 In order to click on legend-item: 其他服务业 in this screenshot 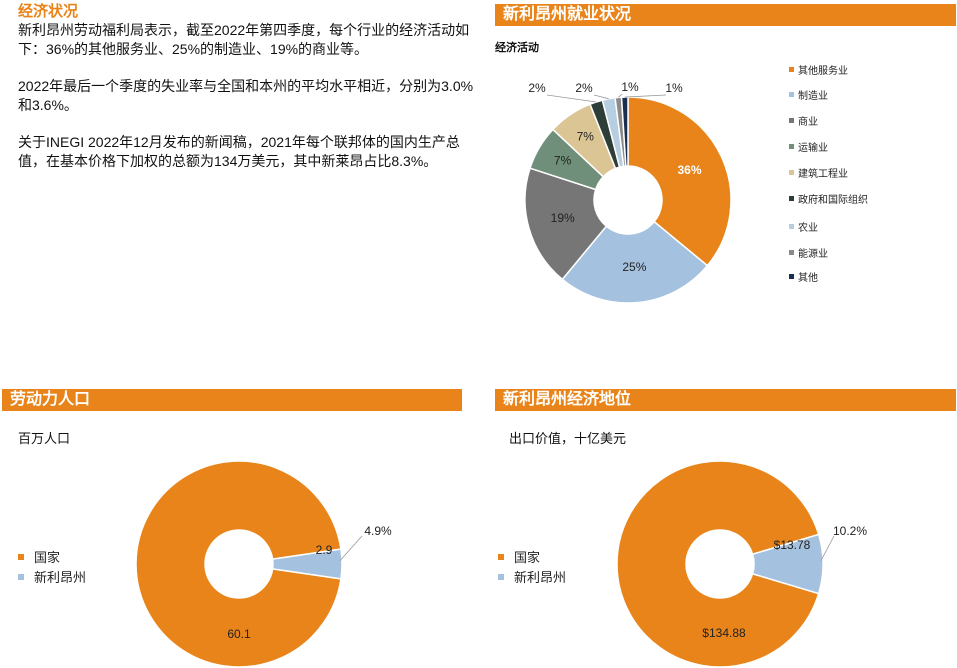, I will do `click(818, 69)`.